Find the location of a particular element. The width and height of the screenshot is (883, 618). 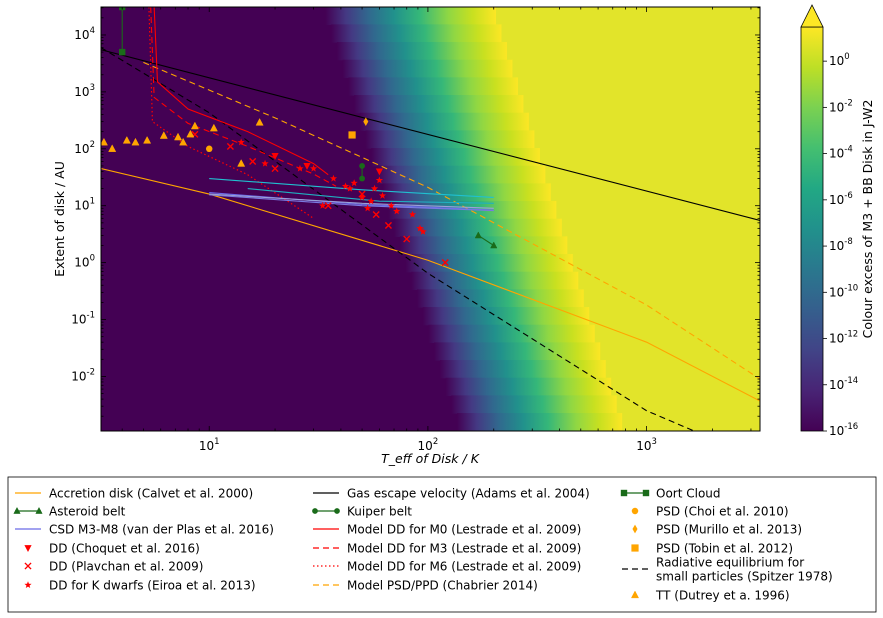

legend-csd-m3-m8-van-der-plas-et-al-2016-label: CSD M3-M8 (van der Plas et al. 2016) is located at coordinates (161, 530).